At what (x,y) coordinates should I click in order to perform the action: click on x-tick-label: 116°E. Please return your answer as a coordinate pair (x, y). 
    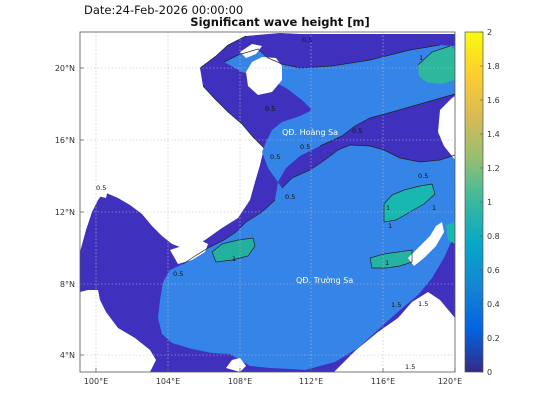
    Looking at the image, I should click on (383, 381).